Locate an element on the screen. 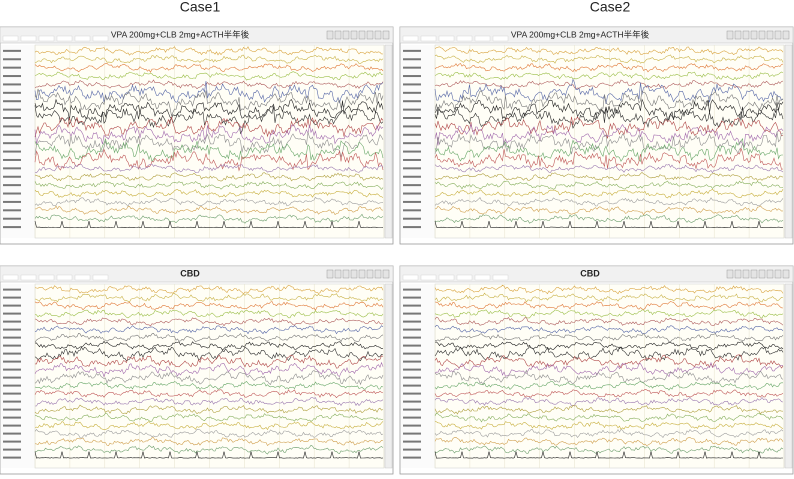 This screenshot has width=794, height=479. case-title: Case1 is located at coordinates (200, 7).